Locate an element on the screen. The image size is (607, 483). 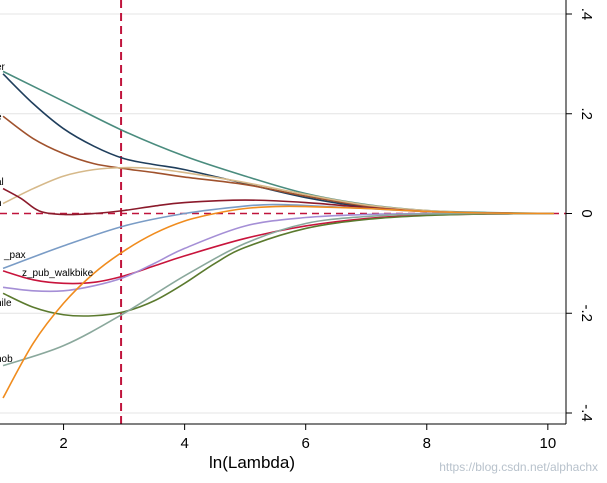
y-tick-label-0: .4 is located at coordinates (586, 14).